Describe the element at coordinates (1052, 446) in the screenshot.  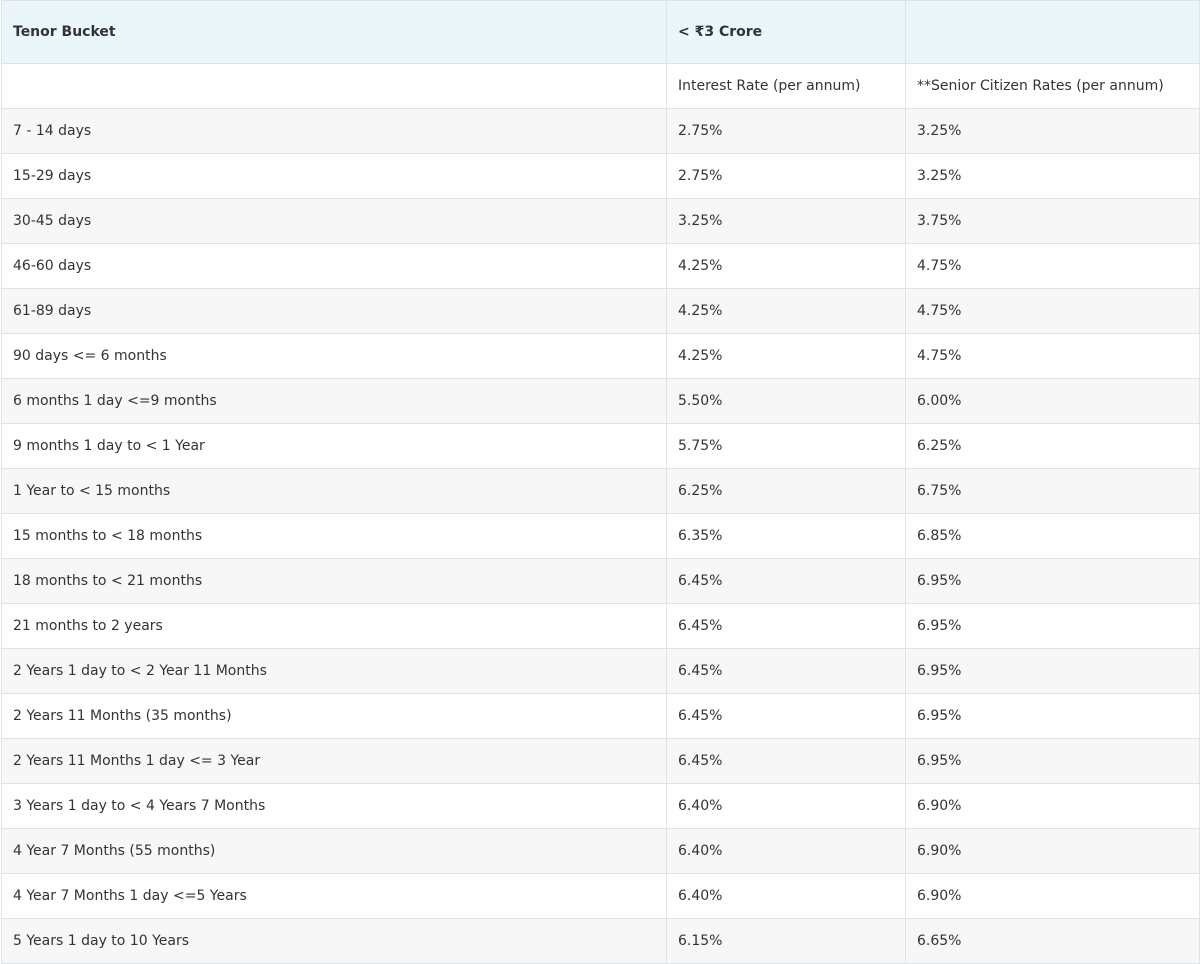
I see `senior-rate-cell: 6.25%` at that location.